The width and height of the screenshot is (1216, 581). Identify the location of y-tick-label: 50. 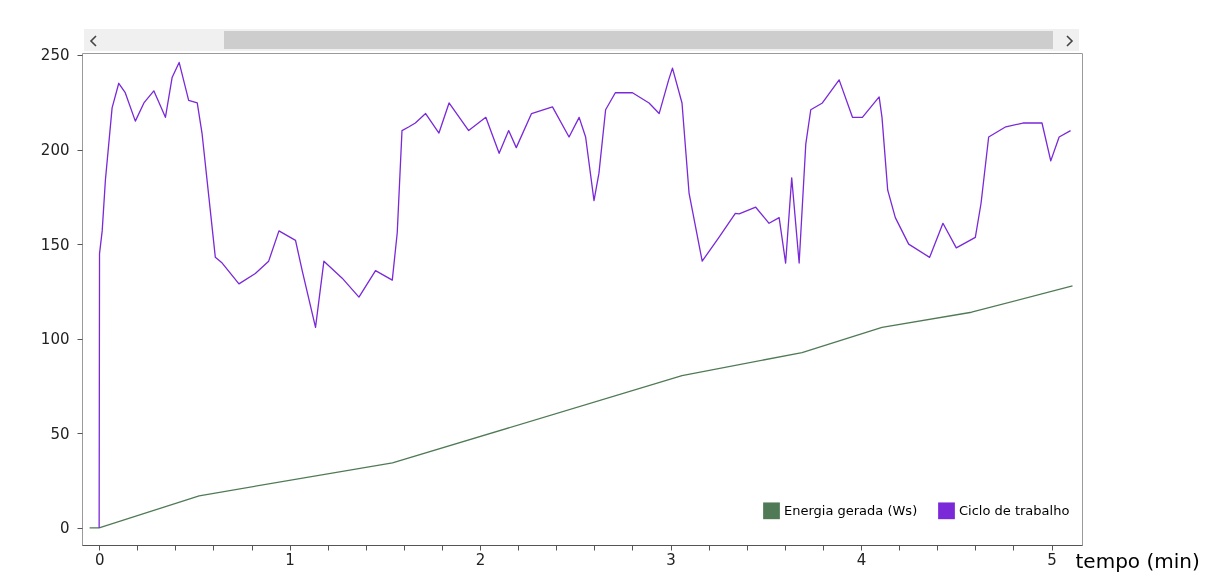
(60, 433).